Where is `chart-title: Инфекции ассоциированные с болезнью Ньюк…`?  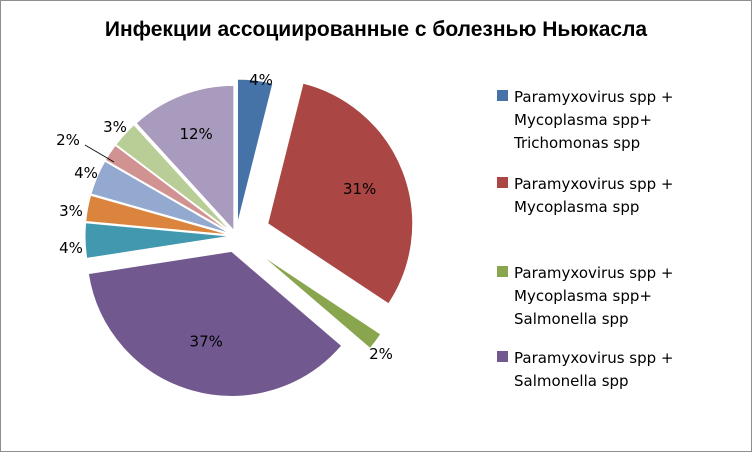 chart-title: Инфекции ассоциированные с болезнью Ньюк… is located at coordinates (376, 29).